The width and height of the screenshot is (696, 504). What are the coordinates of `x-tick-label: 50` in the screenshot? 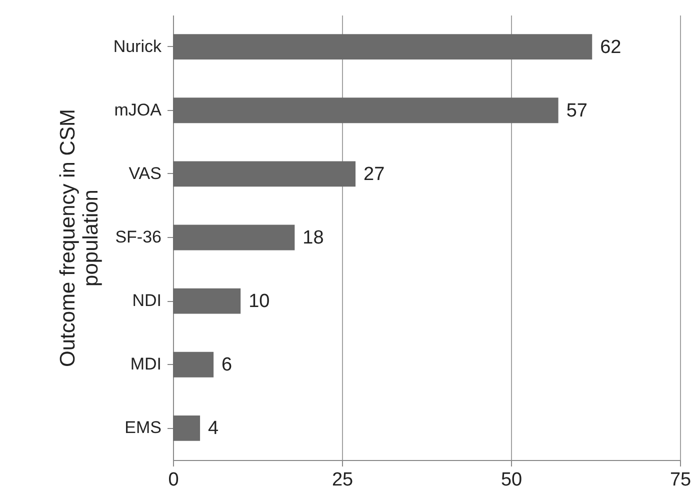 It's located at (511, 480).